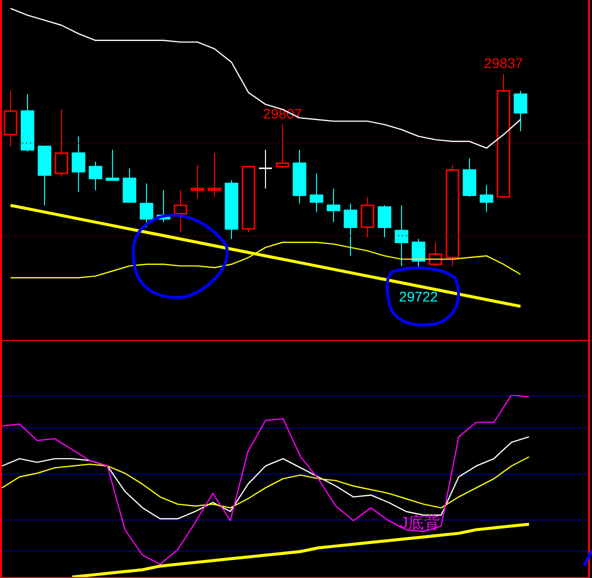 Image resolution: width=592 pixels, height=578 pixels. What do you see at coordinates (420, 524) in the screenshot?
I see `annotation: J底背` at bounding box center [420, 524].